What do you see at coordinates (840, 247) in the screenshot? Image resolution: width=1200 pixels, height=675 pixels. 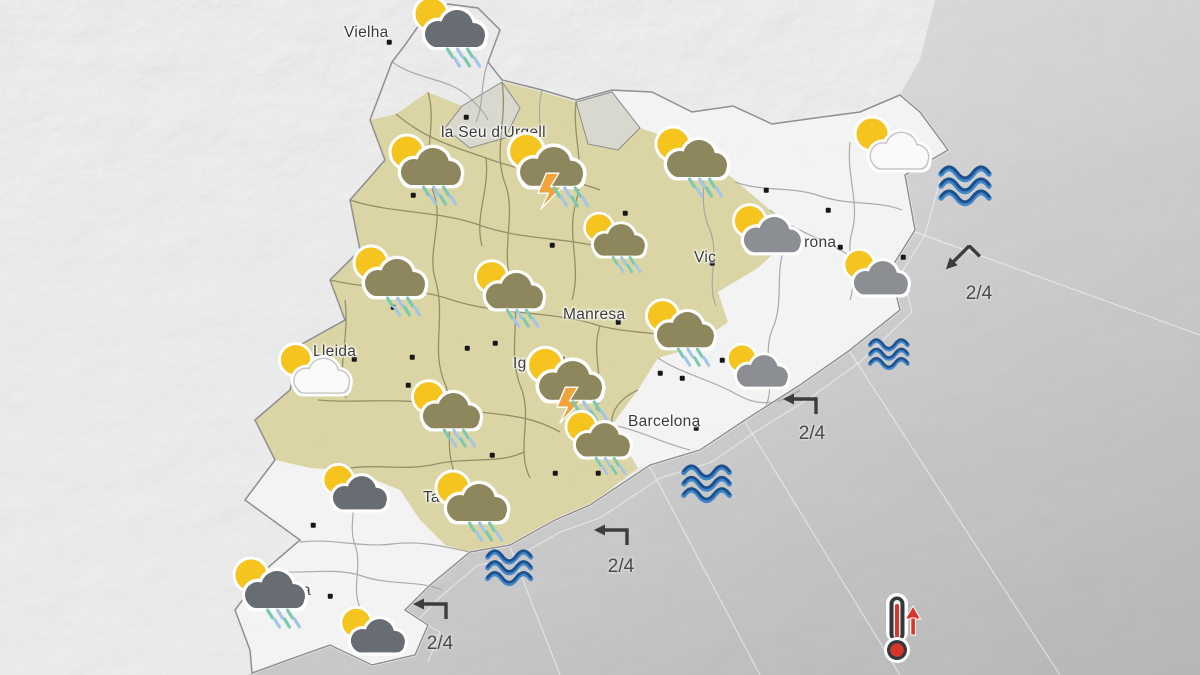 I see `city-dot-girona` at bounding box center [840, 247].